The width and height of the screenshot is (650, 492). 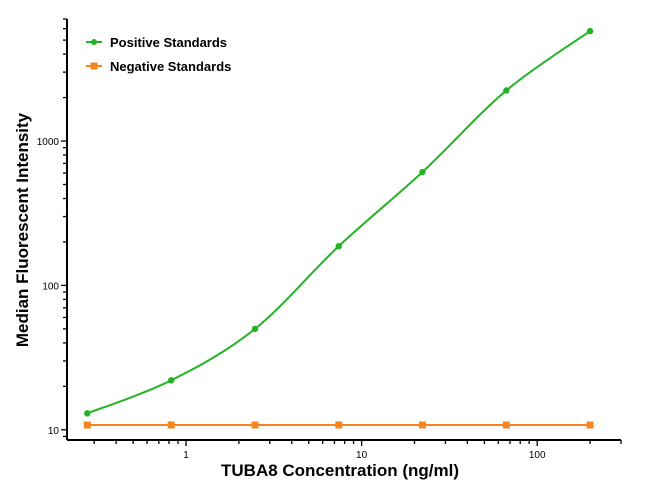 I want to click on positive-legend-label: Positive Standards, so click(x=168, y=42).